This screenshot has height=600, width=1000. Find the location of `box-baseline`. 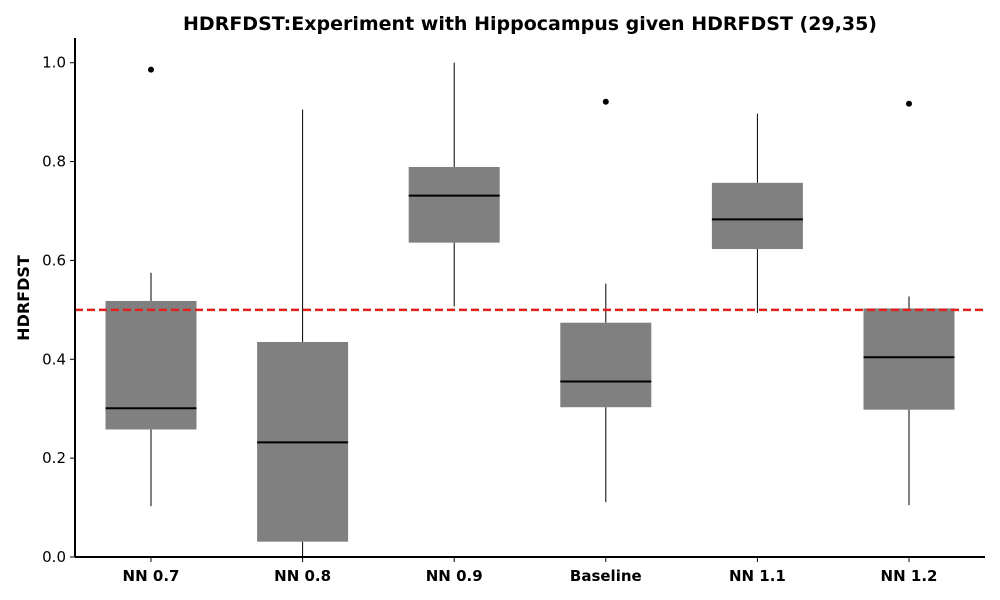

box-baseline is located at coordinates (606, 365).